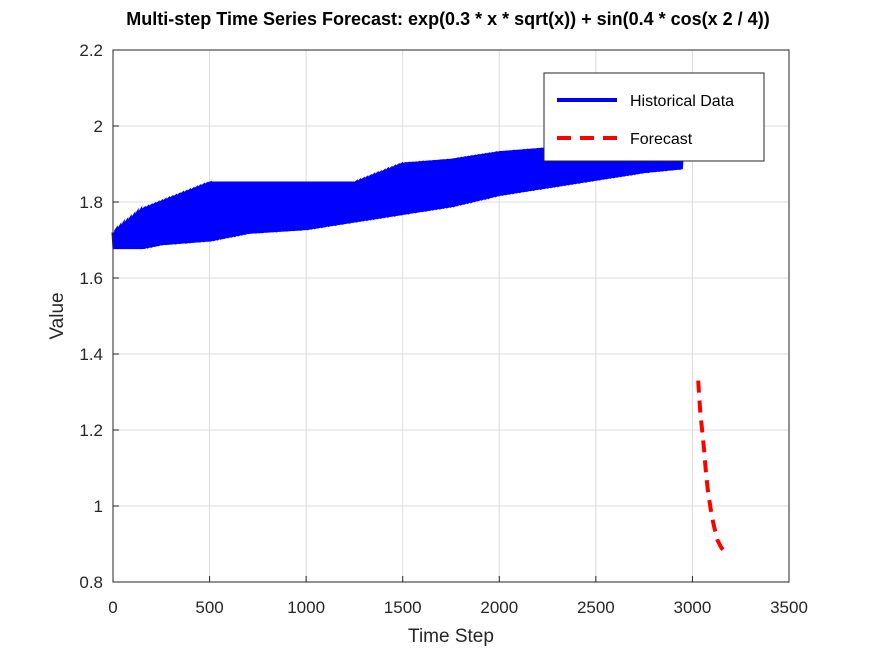 The height and width of the screenshot is (654, 872). Describe the element at coordinates (91, 278) in the screenshot. I see `y-tick-label: 1.6` at that location.